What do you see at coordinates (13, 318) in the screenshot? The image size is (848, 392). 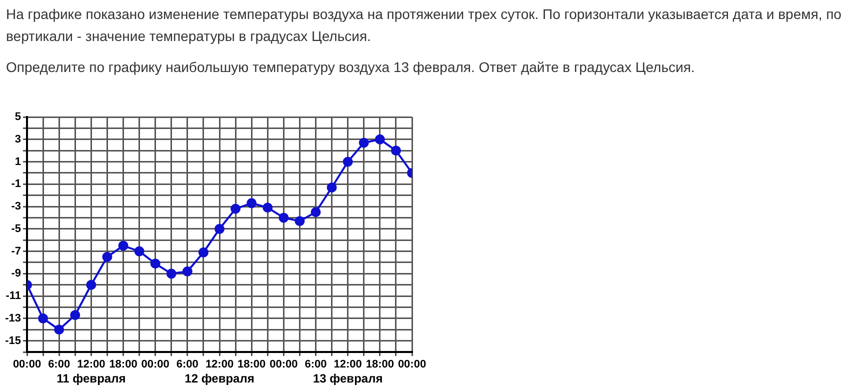 I see `y-tick-label: -13` at bounding box center [13, 318].